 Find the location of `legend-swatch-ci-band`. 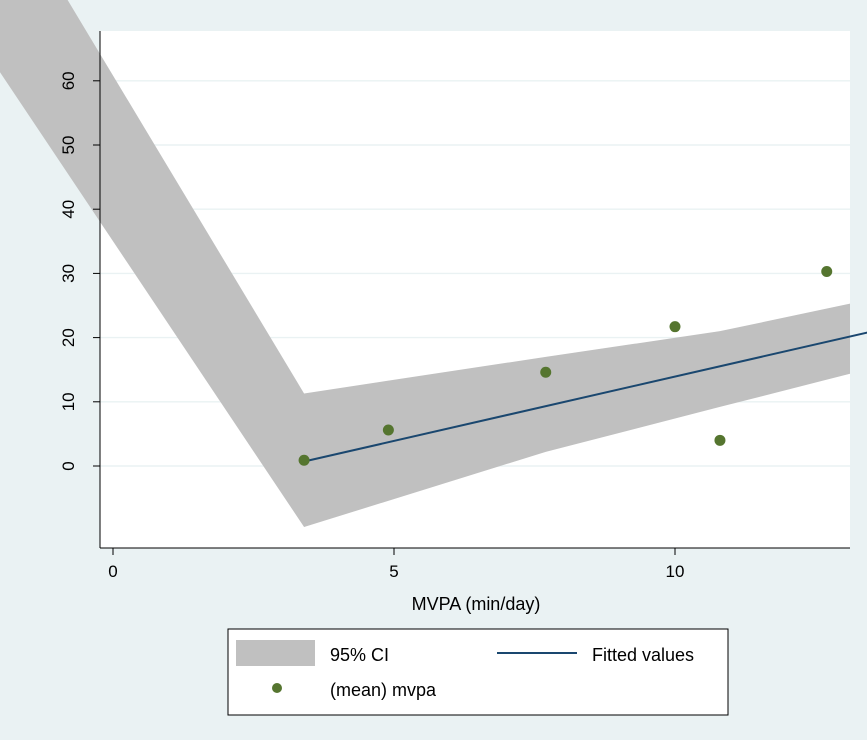

legend-swatch-ci-band is located at coordinates (275, 653).